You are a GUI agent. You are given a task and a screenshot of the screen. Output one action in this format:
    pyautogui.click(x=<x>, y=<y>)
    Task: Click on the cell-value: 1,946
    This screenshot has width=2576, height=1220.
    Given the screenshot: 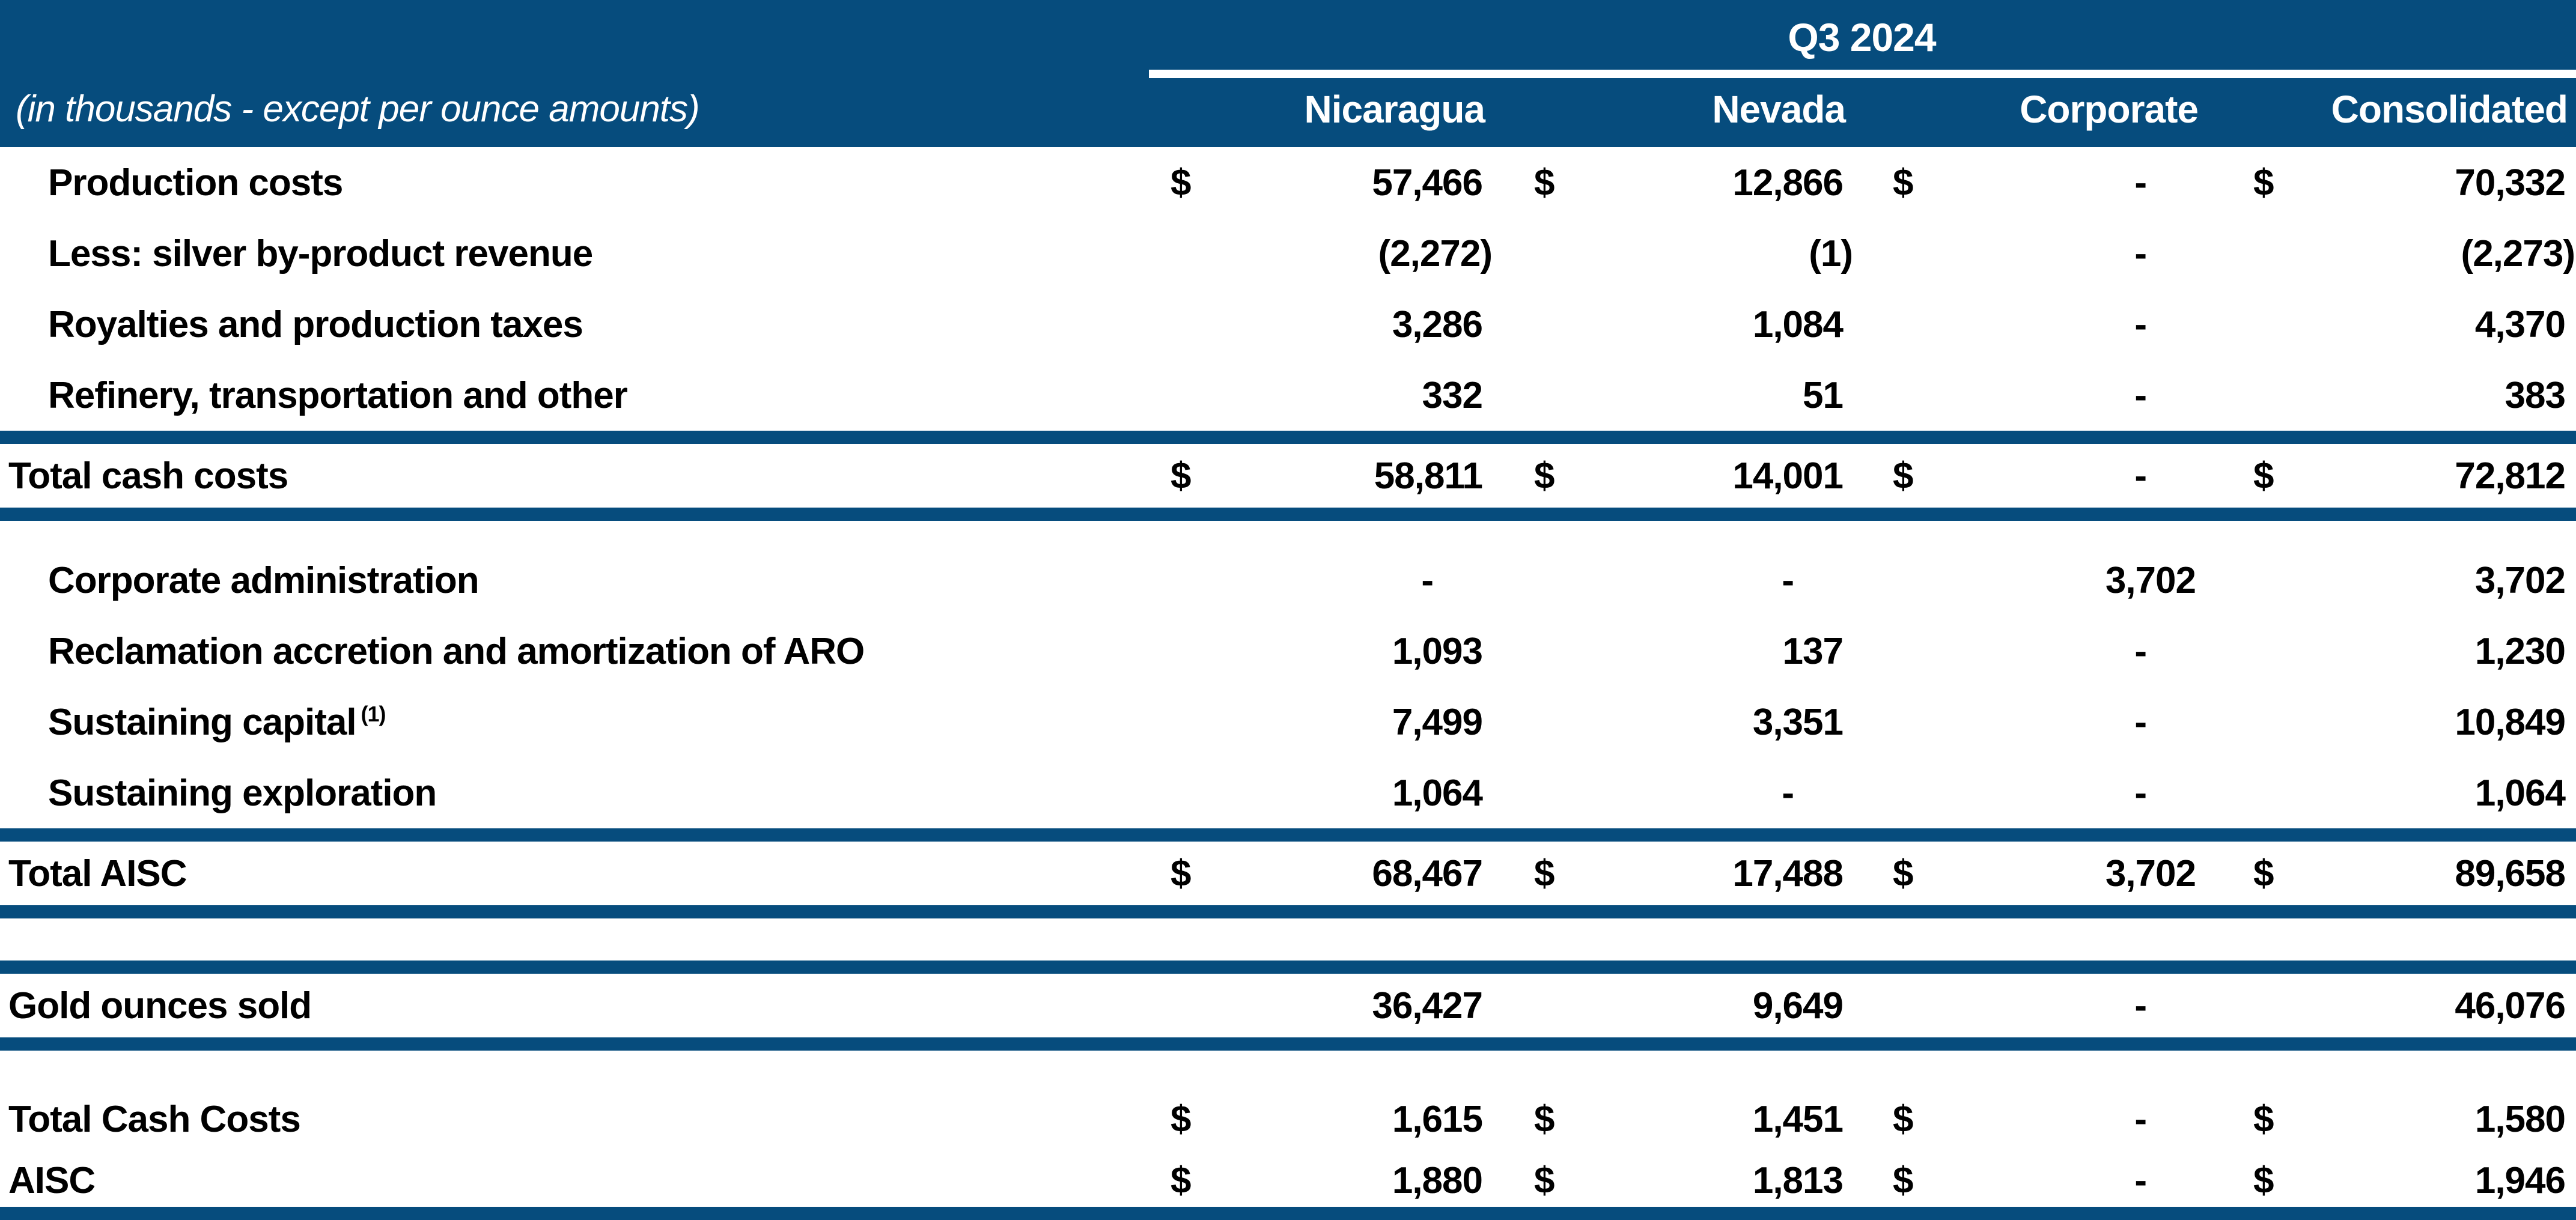 What is the action you would take?
    pyautogui.click(x=2520, y=1180)
    